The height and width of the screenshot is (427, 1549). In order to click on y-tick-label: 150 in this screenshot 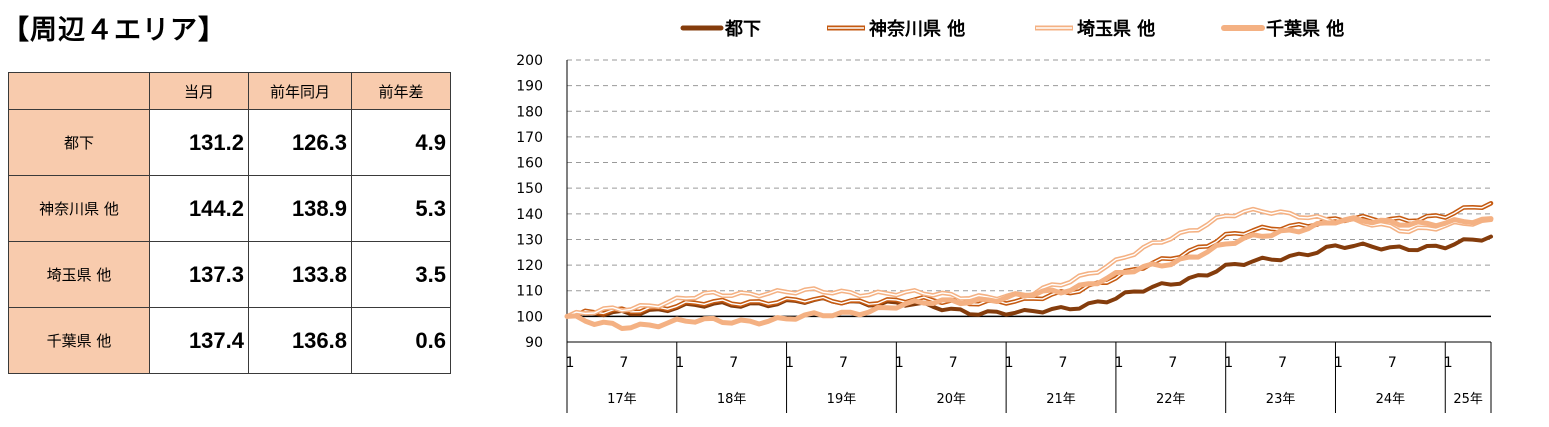, I will do `click(529, 189)`.